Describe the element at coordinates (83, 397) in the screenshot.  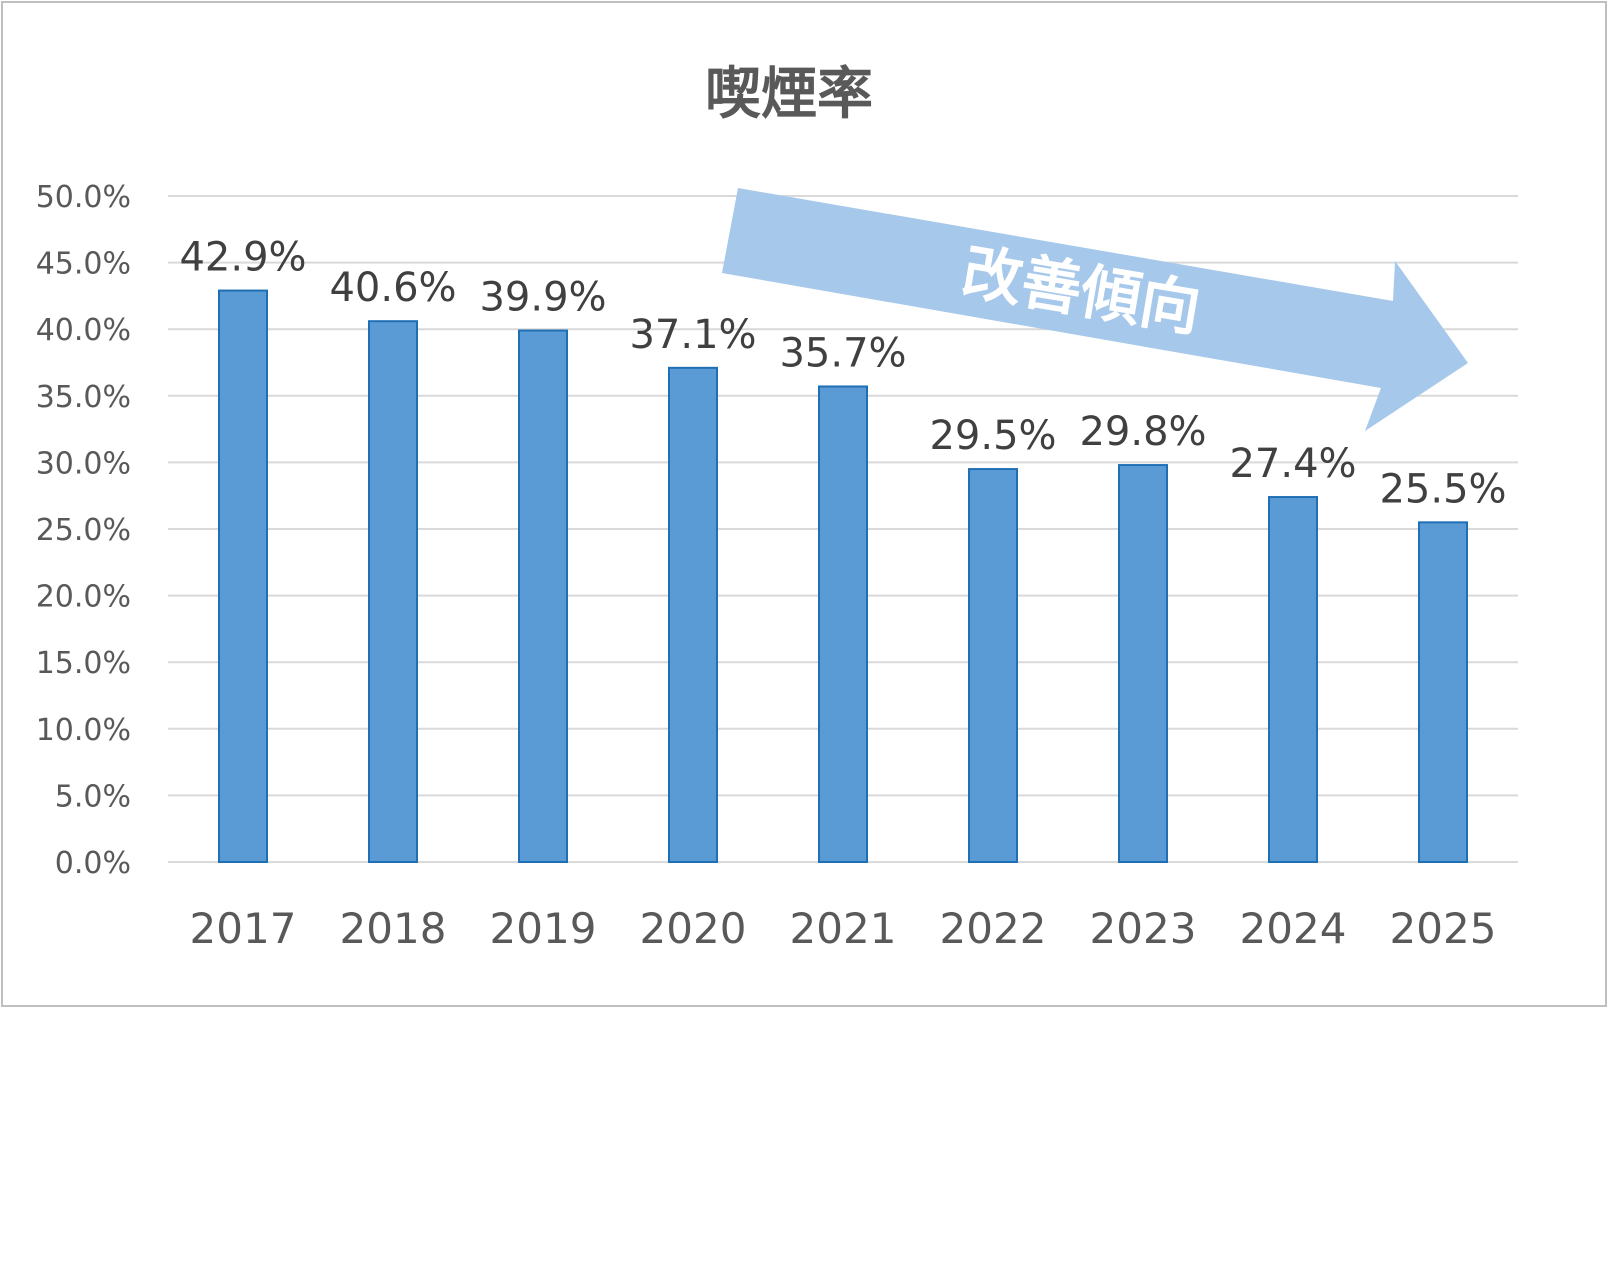
I see `y-tick-label: 35.0%` at that location.